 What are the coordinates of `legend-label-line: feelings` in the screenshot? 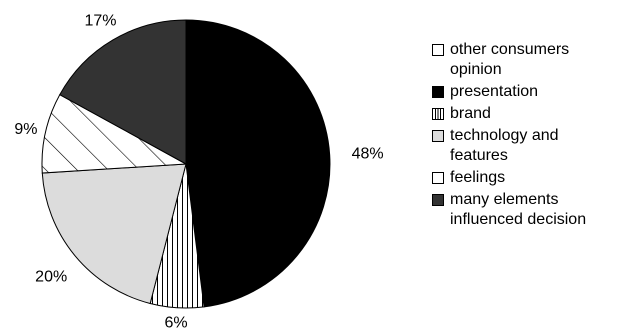 It's located at (478, 177).